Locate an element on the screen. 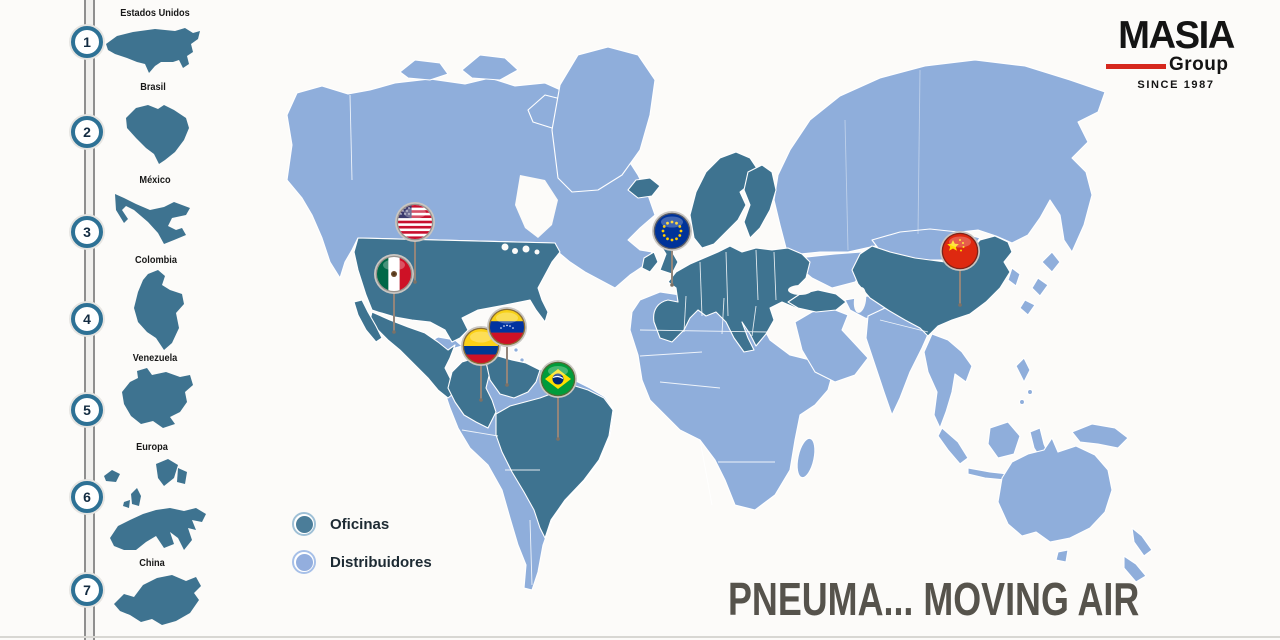 The width and height of the screenshot is (1280, 640). mini-map-usa is located at coordinates (153, 50).